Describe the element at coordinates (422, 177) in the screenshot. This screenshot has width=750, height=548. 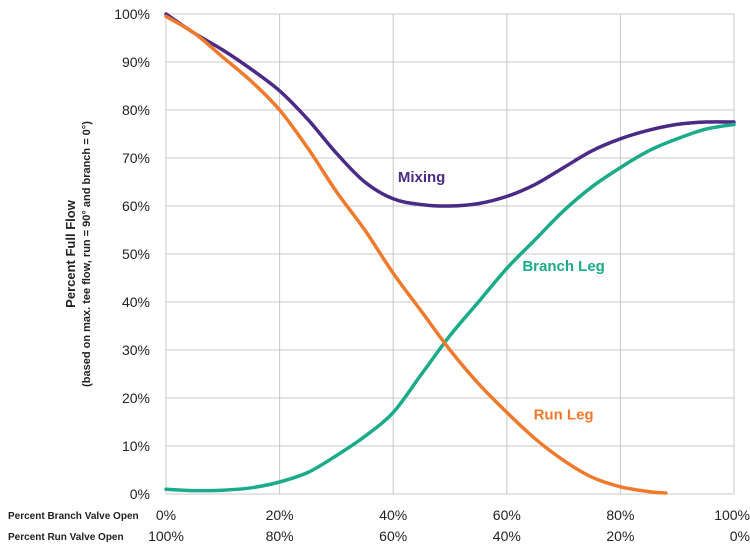
I see `series-label-mixing: Mixing` at that location.